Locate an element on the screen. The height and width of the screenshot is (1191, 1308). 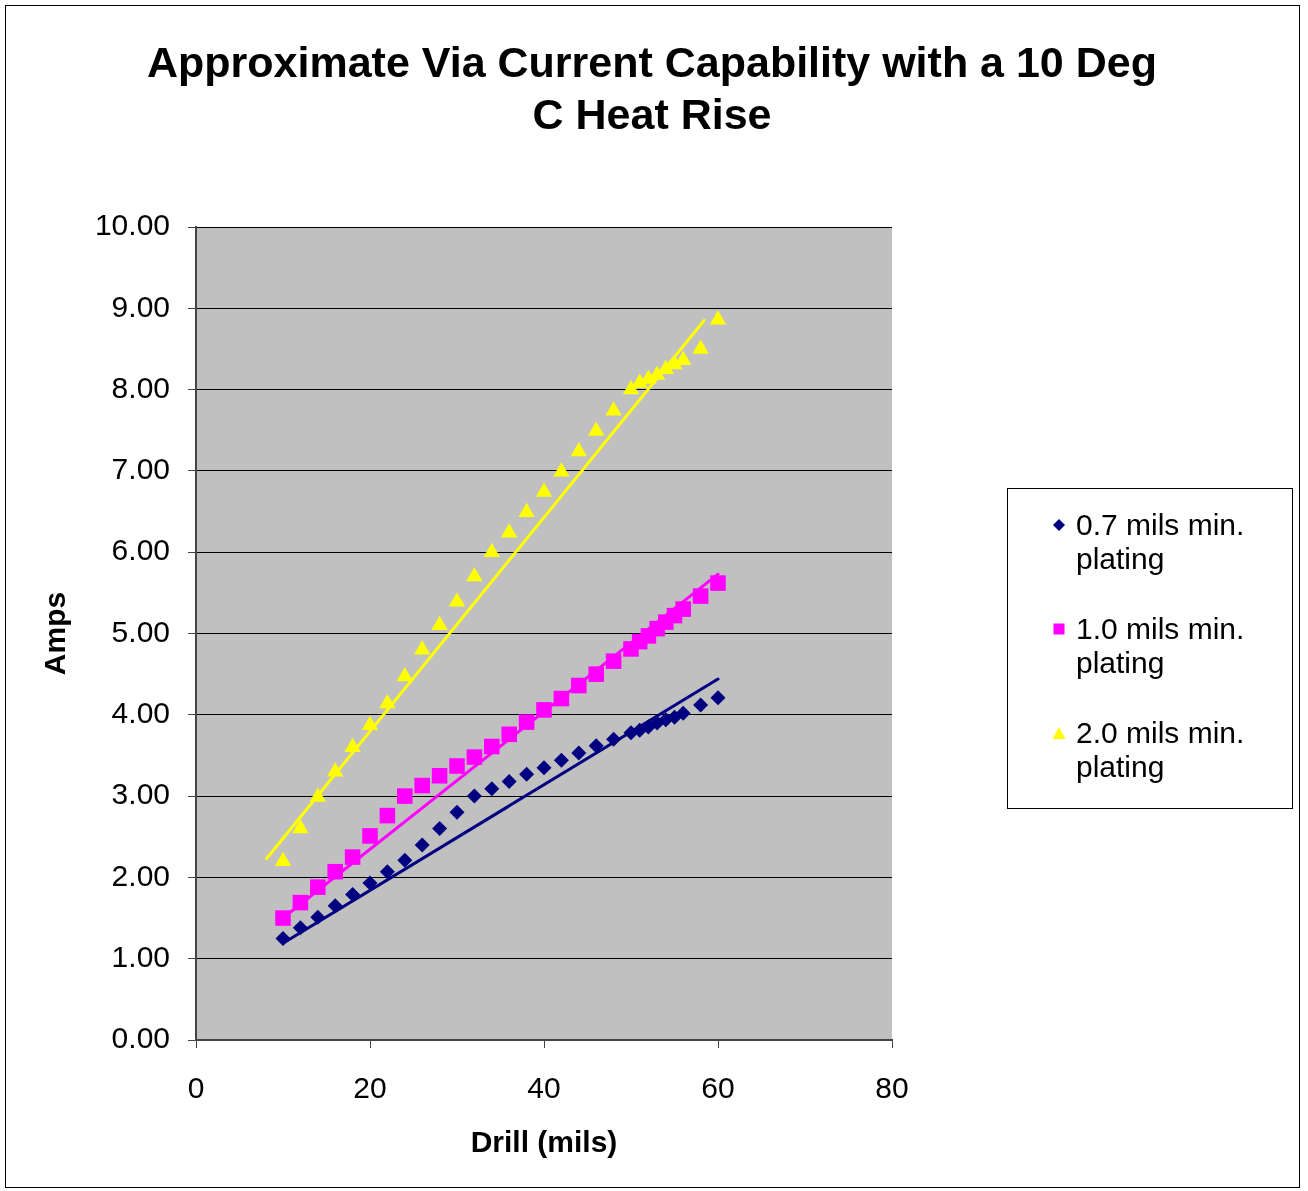
y-axis-title: Amps is located at coordinates (55, 633).